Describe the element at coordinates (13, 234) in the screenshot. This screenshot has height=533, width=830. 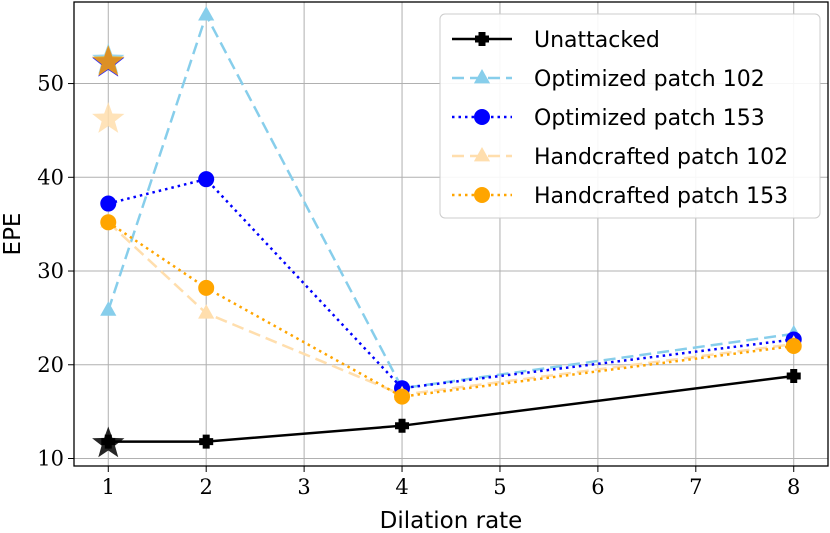
I see `y-axis-label: EPE` at that location.